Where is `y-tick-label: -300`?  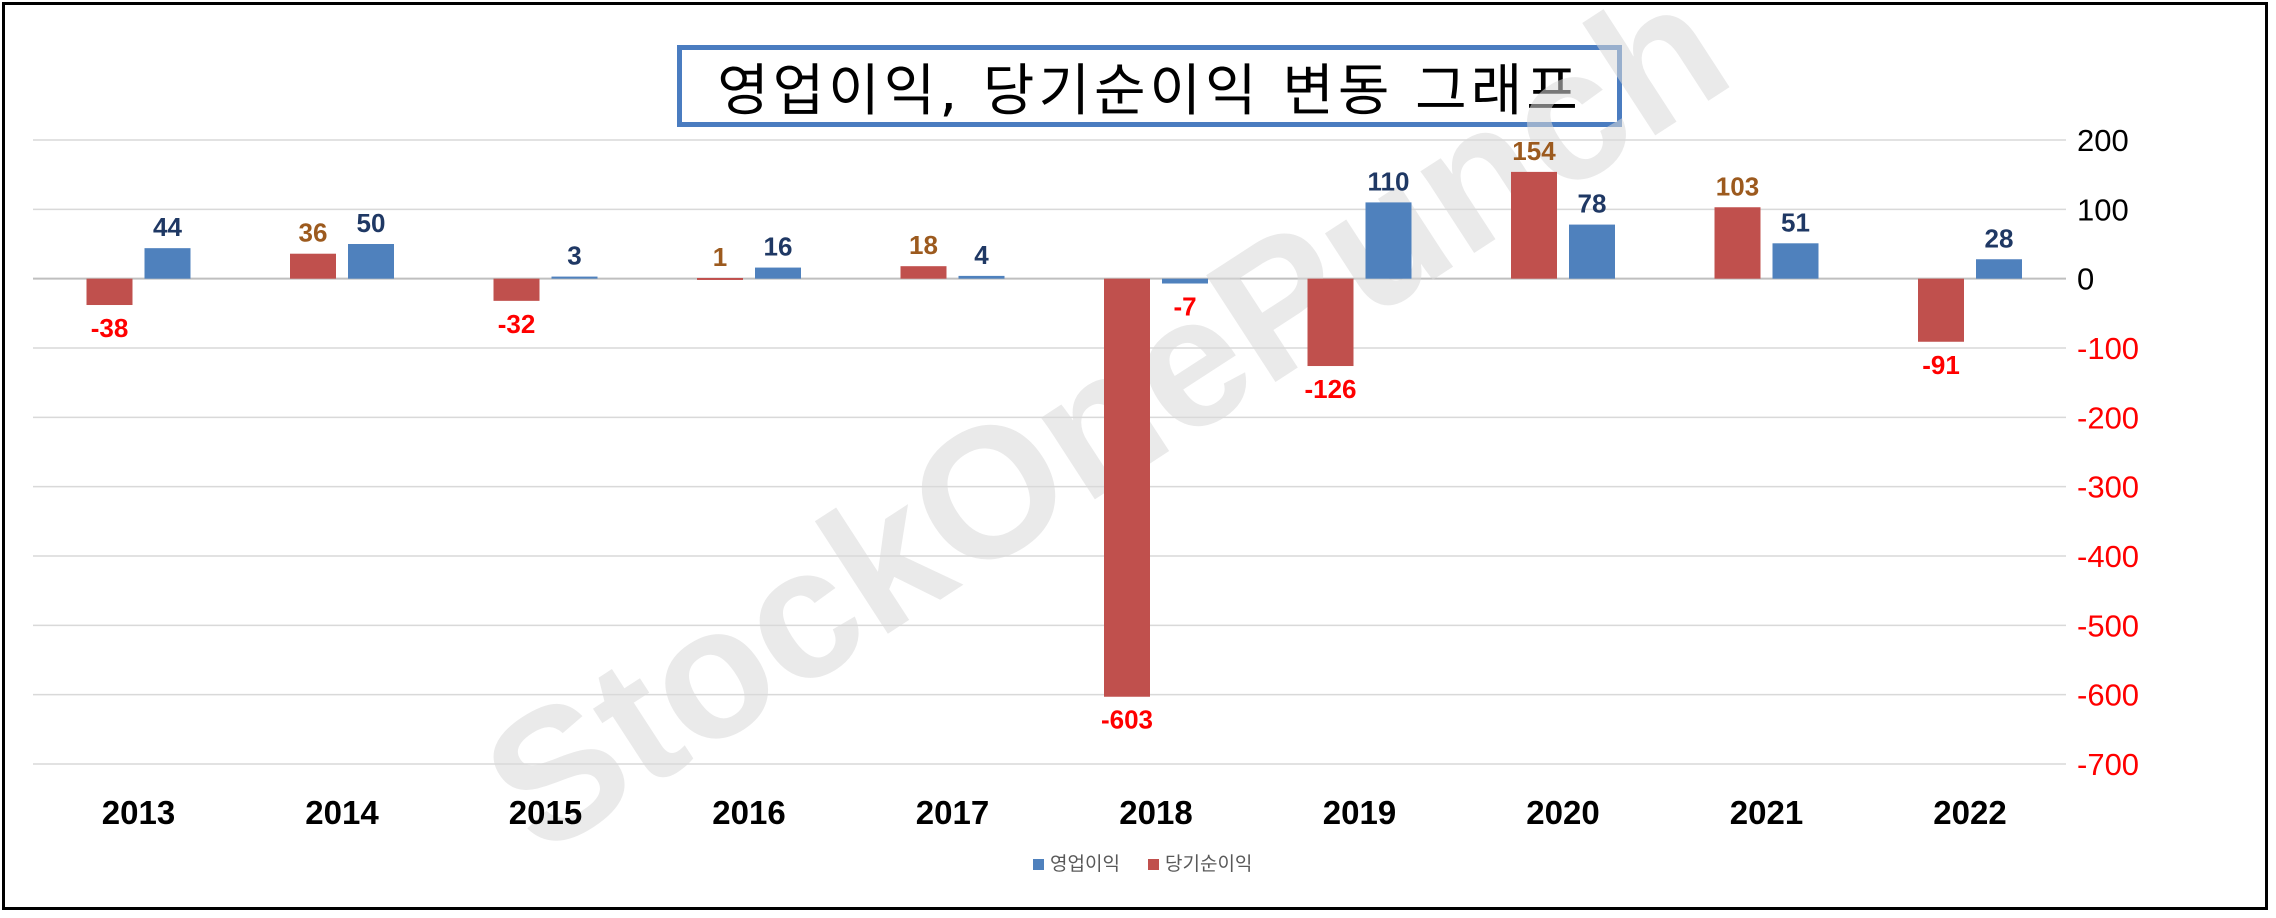
y-tick-label: -300 is located at coordinates (2108, 487).